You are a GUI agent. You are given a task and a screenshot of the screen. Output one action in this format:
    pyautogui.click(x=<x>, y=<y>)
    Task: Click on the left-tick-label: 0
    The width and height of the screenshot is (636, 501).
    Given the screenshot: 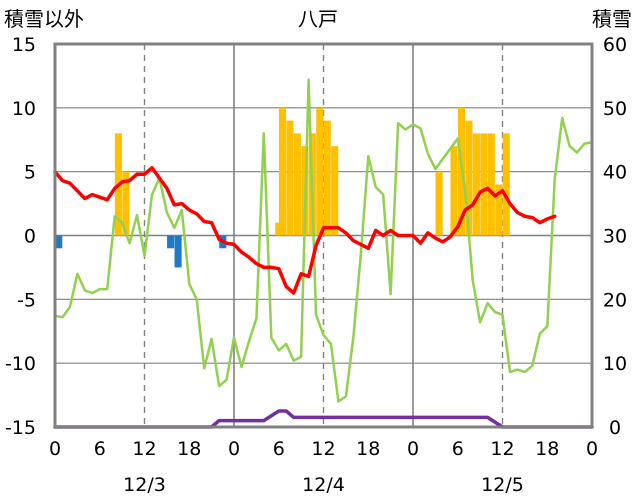 What is the action you would take?
    pyautogui.click(x=30, y=237)
    